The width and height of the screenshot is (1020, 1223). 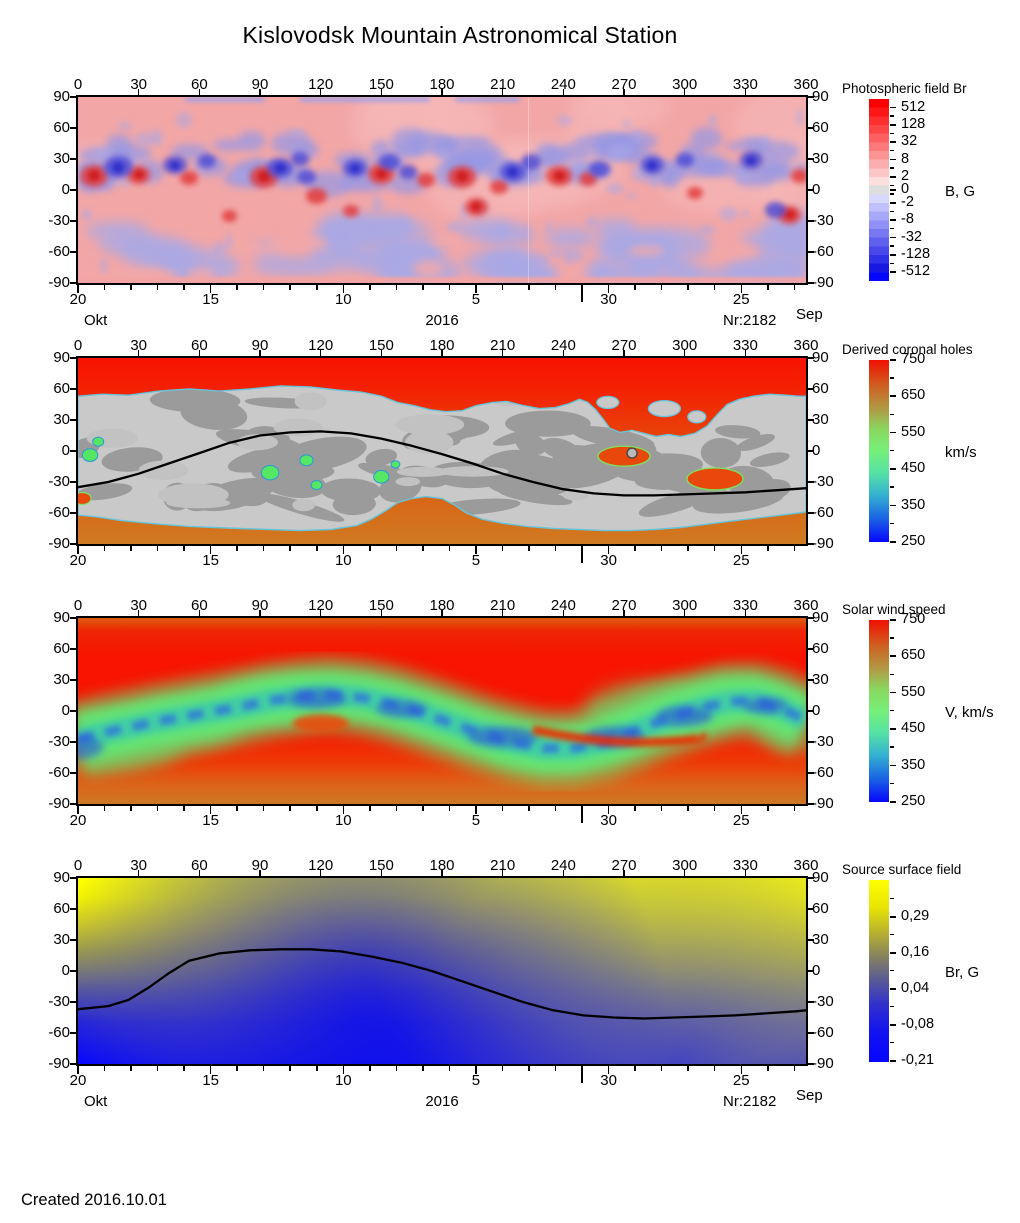 What do you see at coordinates (913, 619) in the screenshot?
I see `colorbar-tick-label: 750` at bounding box center [913, 619].